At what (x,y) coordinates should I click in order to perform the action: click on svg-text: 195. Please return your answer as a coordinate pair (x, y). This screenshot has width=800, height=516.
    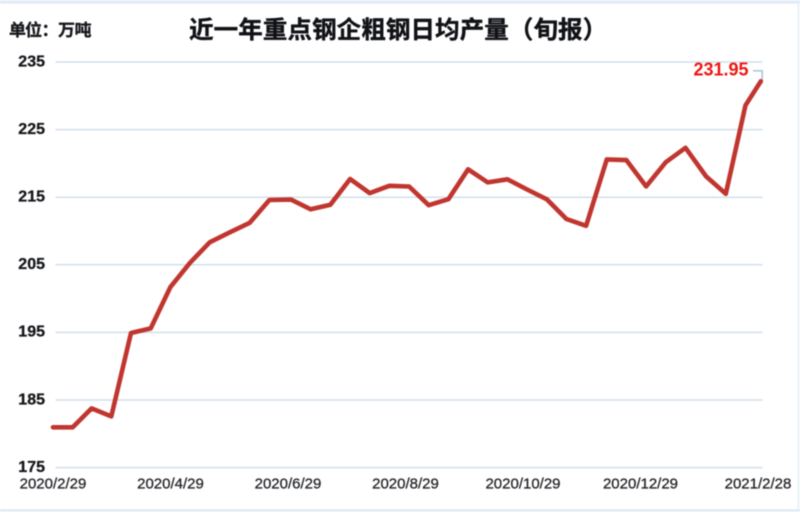
    Looking at the image, I should click on (31, 332).